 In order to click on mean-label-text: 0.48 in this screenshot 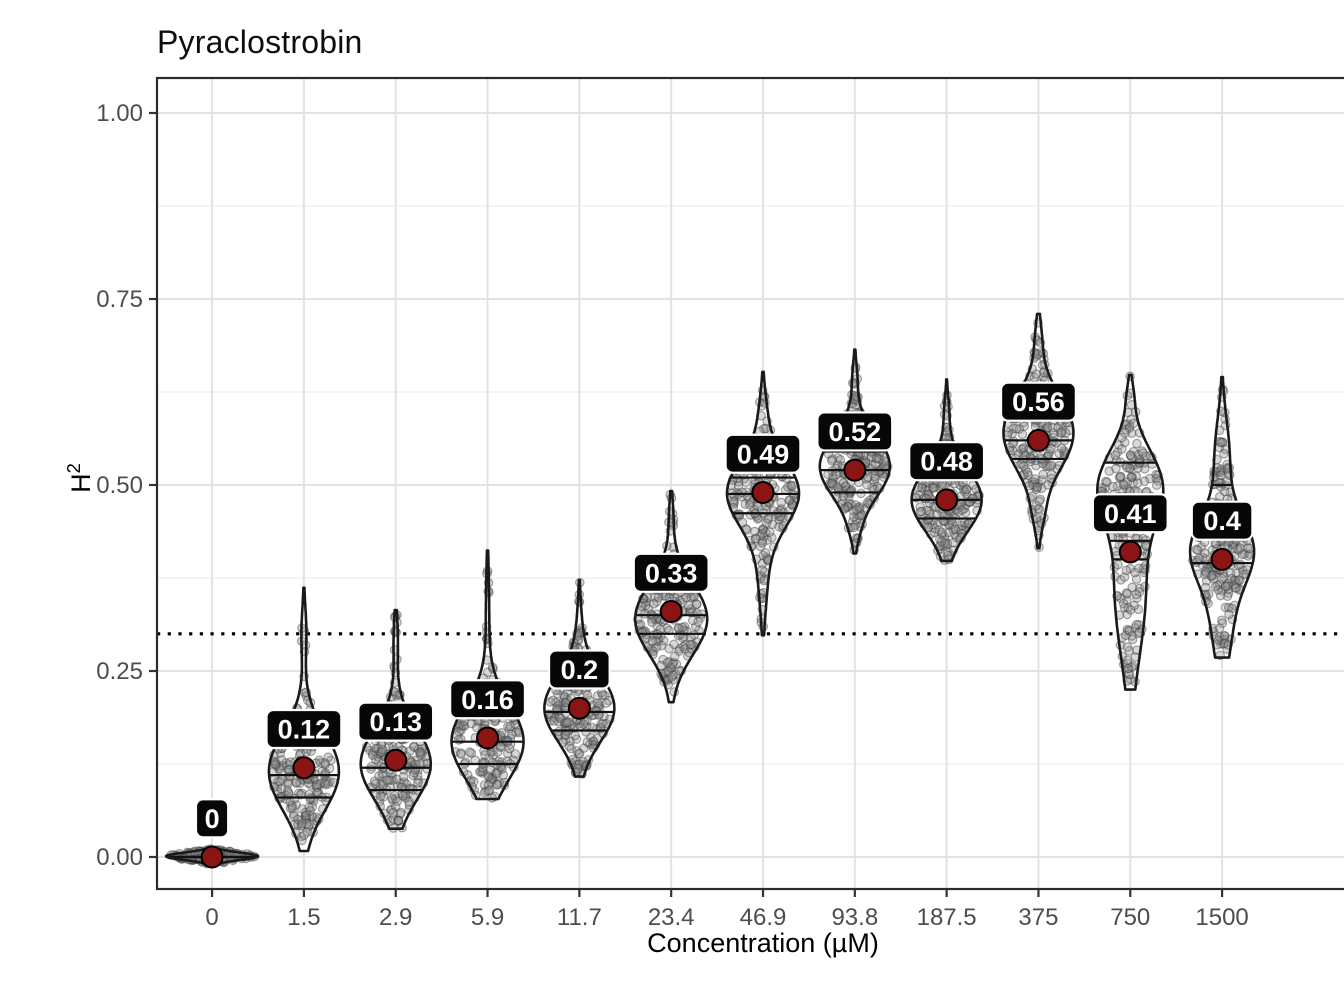, I will do `click(946, 462)`.